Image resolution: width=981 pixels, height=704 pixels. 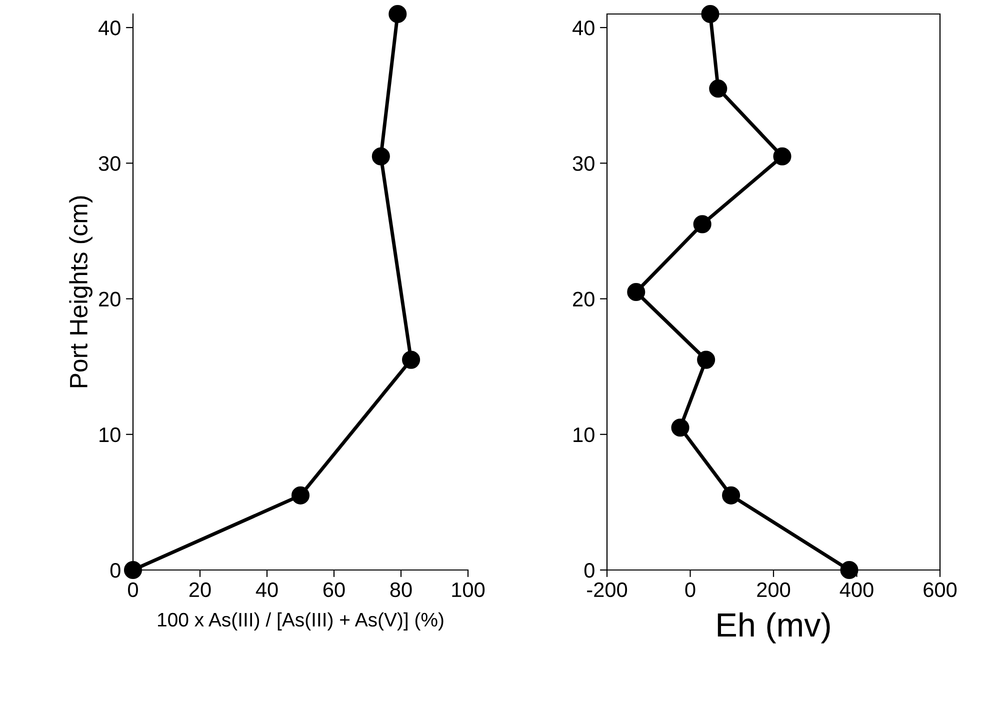 I want to click on x-tick-label: 600, so click(x=940, y=590).